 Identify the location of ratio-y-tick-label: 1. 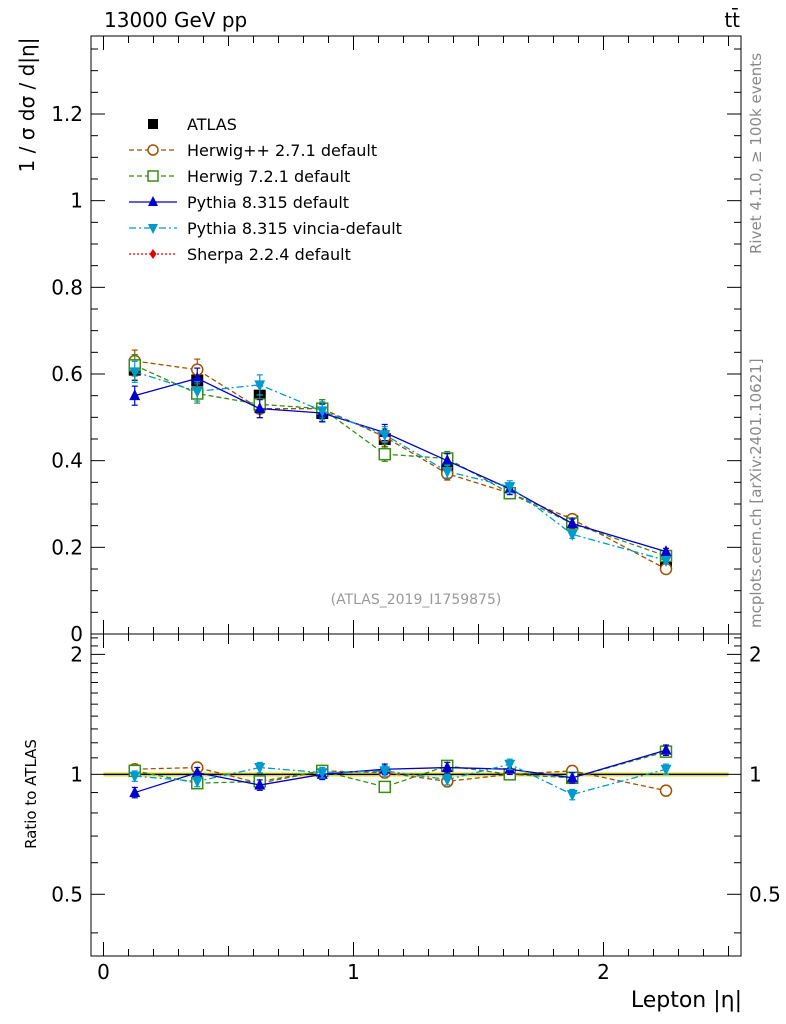
(76, 774).